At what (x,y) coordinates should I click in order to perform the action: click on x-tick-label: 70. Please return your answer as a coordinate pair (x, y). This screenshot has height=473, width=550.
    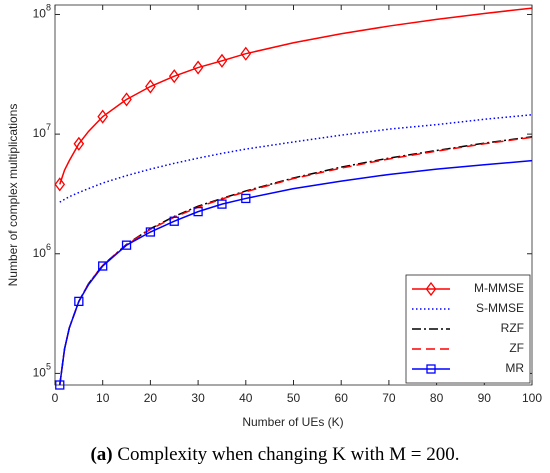
    Looking at the image, I should click on (389, 398).